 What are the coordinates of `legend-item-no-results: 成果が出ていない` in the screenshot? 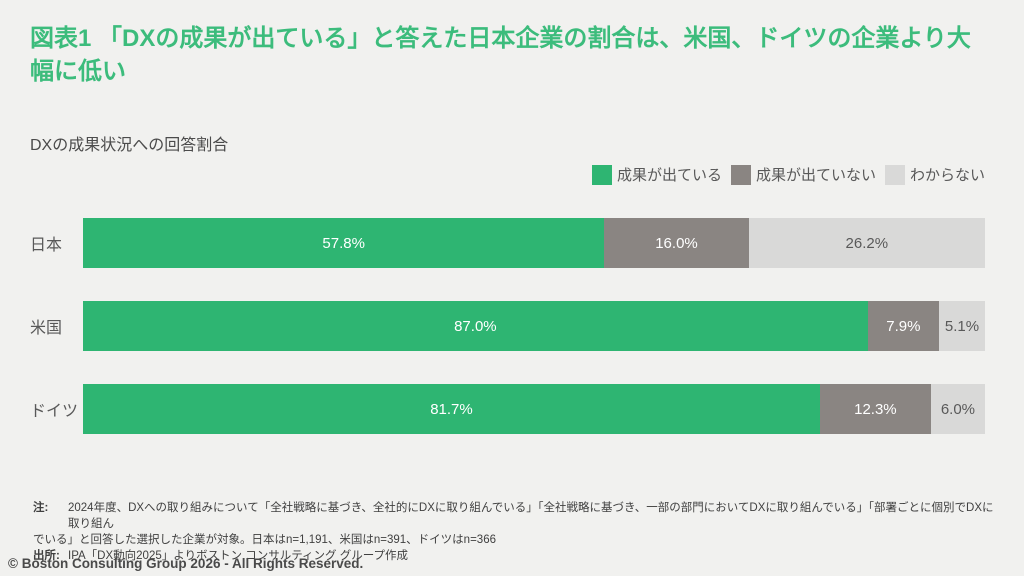 It's located at (803, 174).